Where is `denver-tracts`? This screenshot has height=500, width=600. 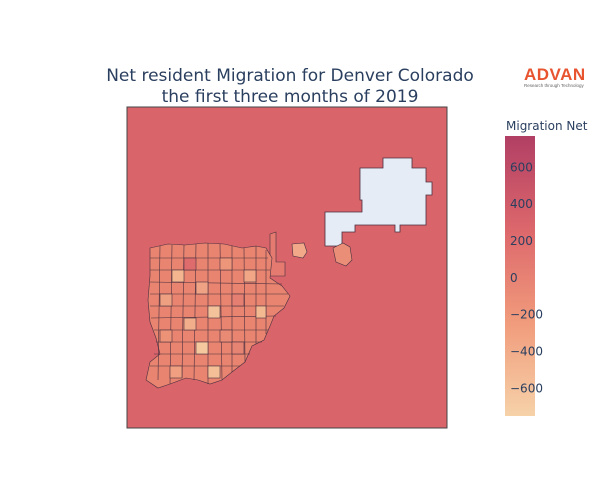 denver-tracts is located at coordinates (218, 315).